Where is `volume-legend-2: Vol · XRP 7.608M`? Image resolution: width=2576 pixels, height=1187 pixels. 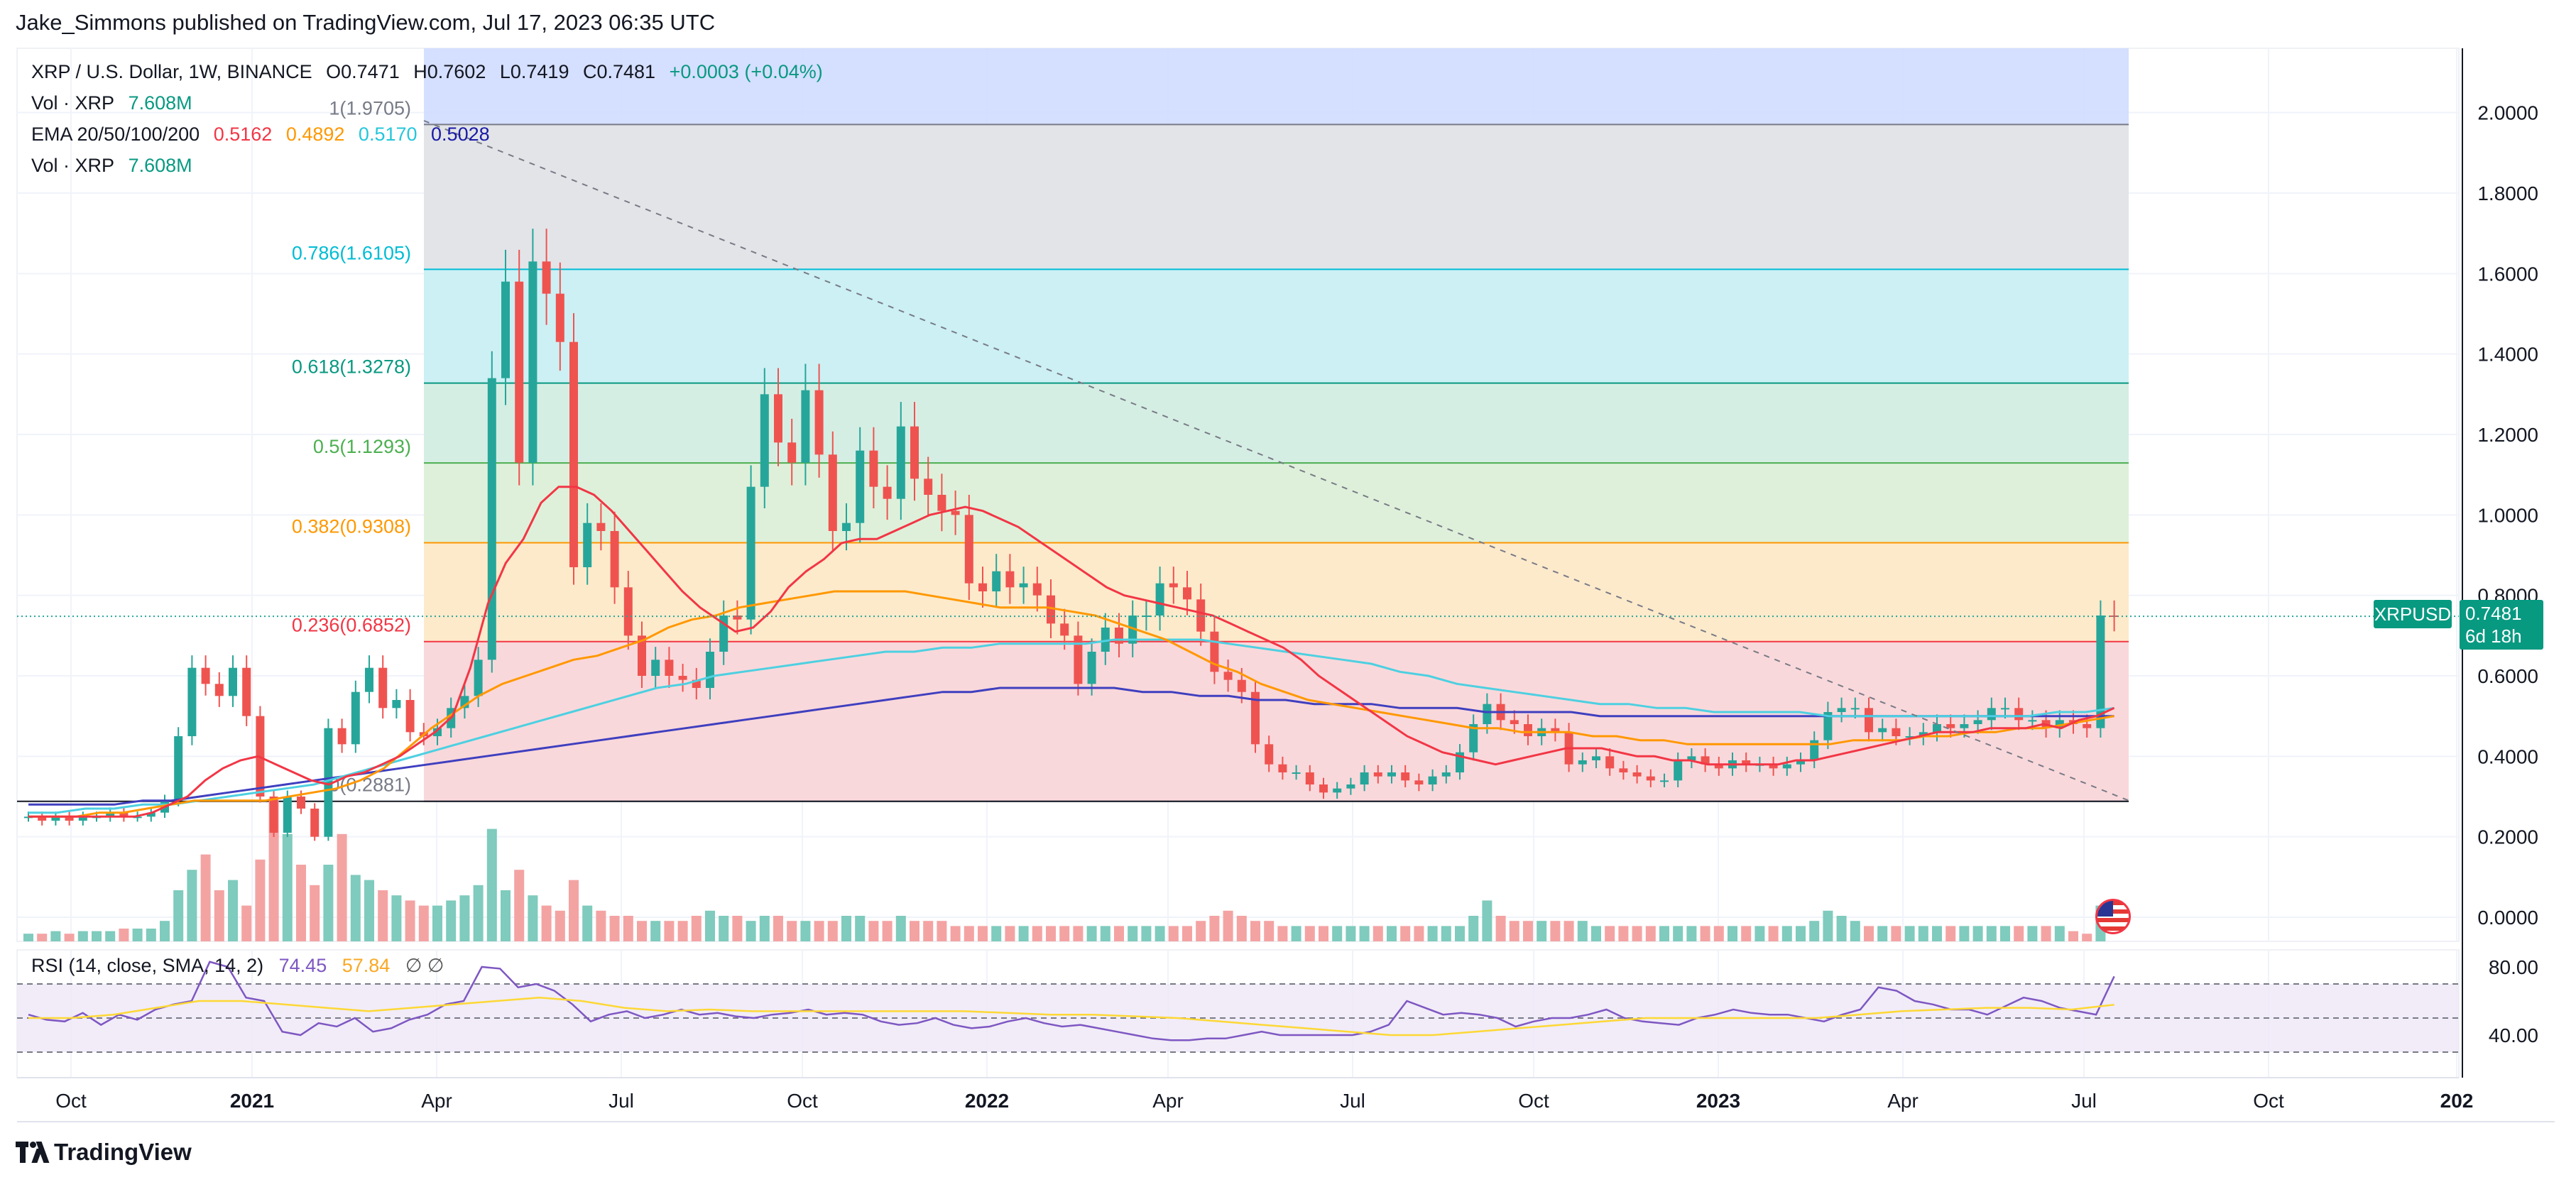
volume-legend-2: Vol · XRP 7.608M is located at coordinates (116, 166).